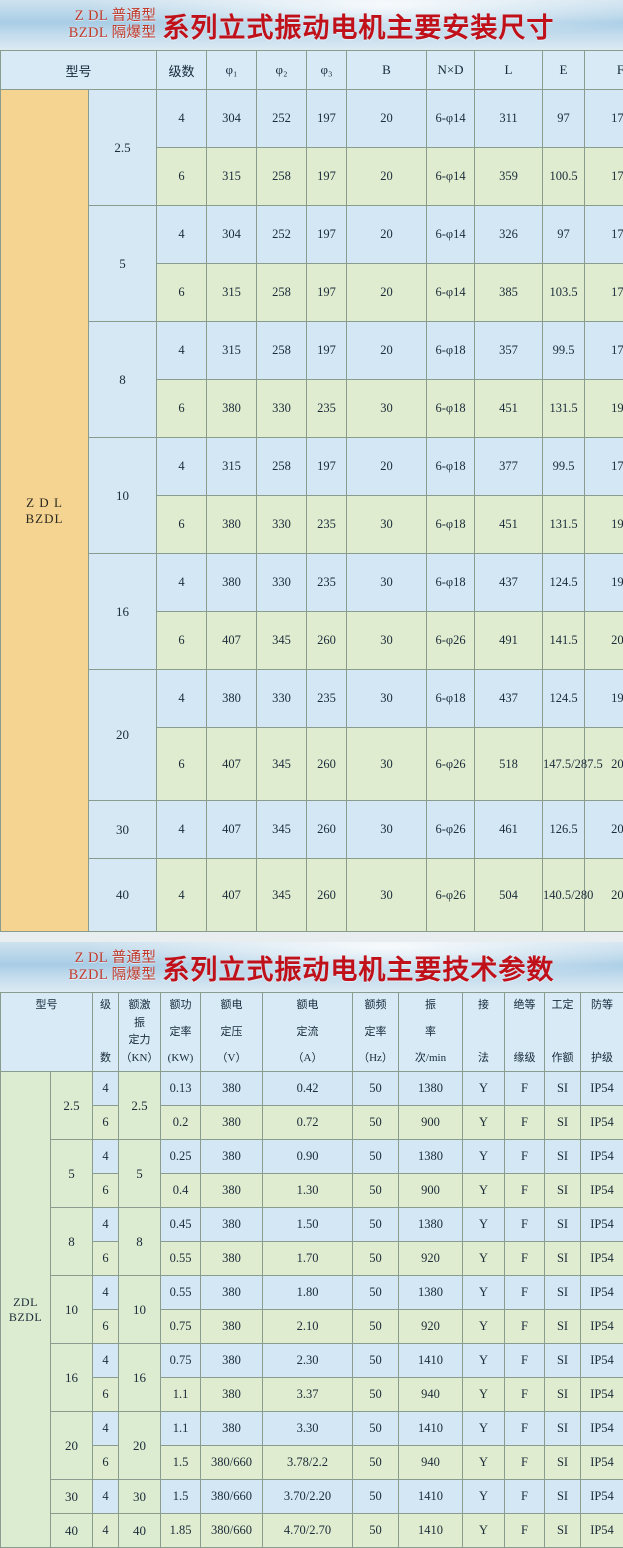 This screenshot has width=623, height=1548. Describe the element at coordinates (308, 1123) in the screenshot. I see `table2-cell-amp: 0.72` at that location.